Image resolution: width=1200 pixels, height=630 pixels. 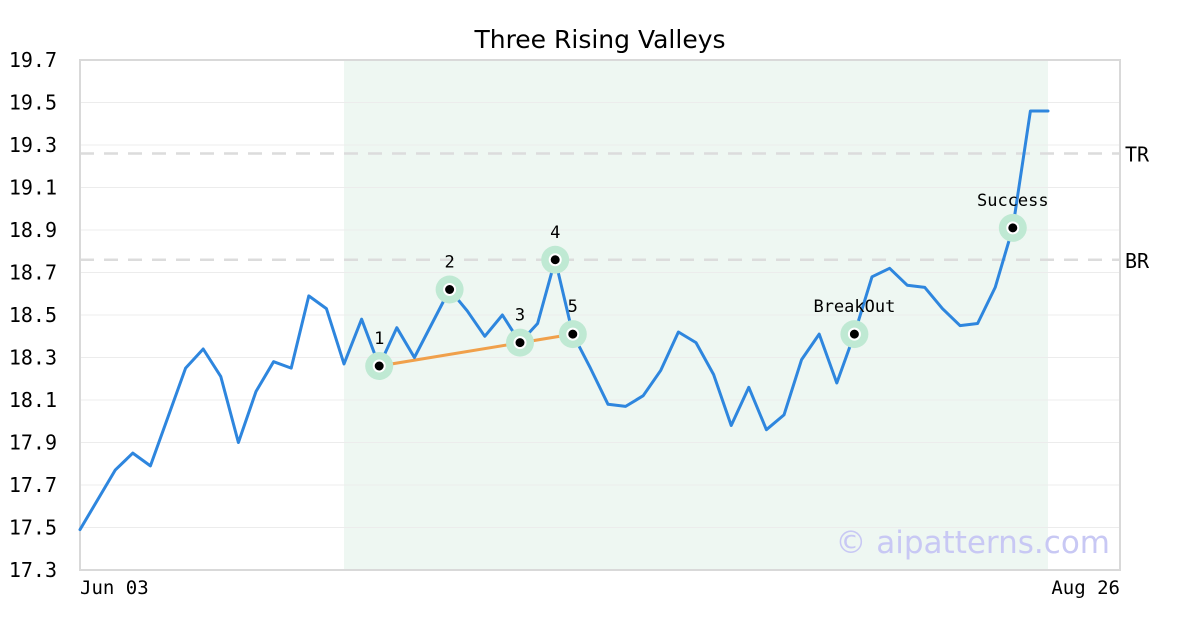 I want to click on y-tick-label: 18.1, so click(x=33, y=400).